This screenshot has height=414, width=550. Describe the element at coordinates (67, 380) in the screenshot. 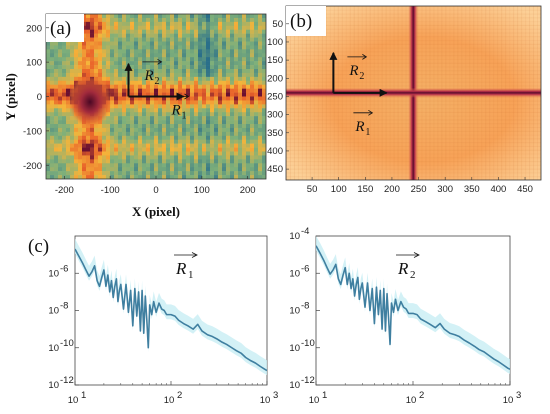

I see `spectrum-ytick-exp: -12` at that location.